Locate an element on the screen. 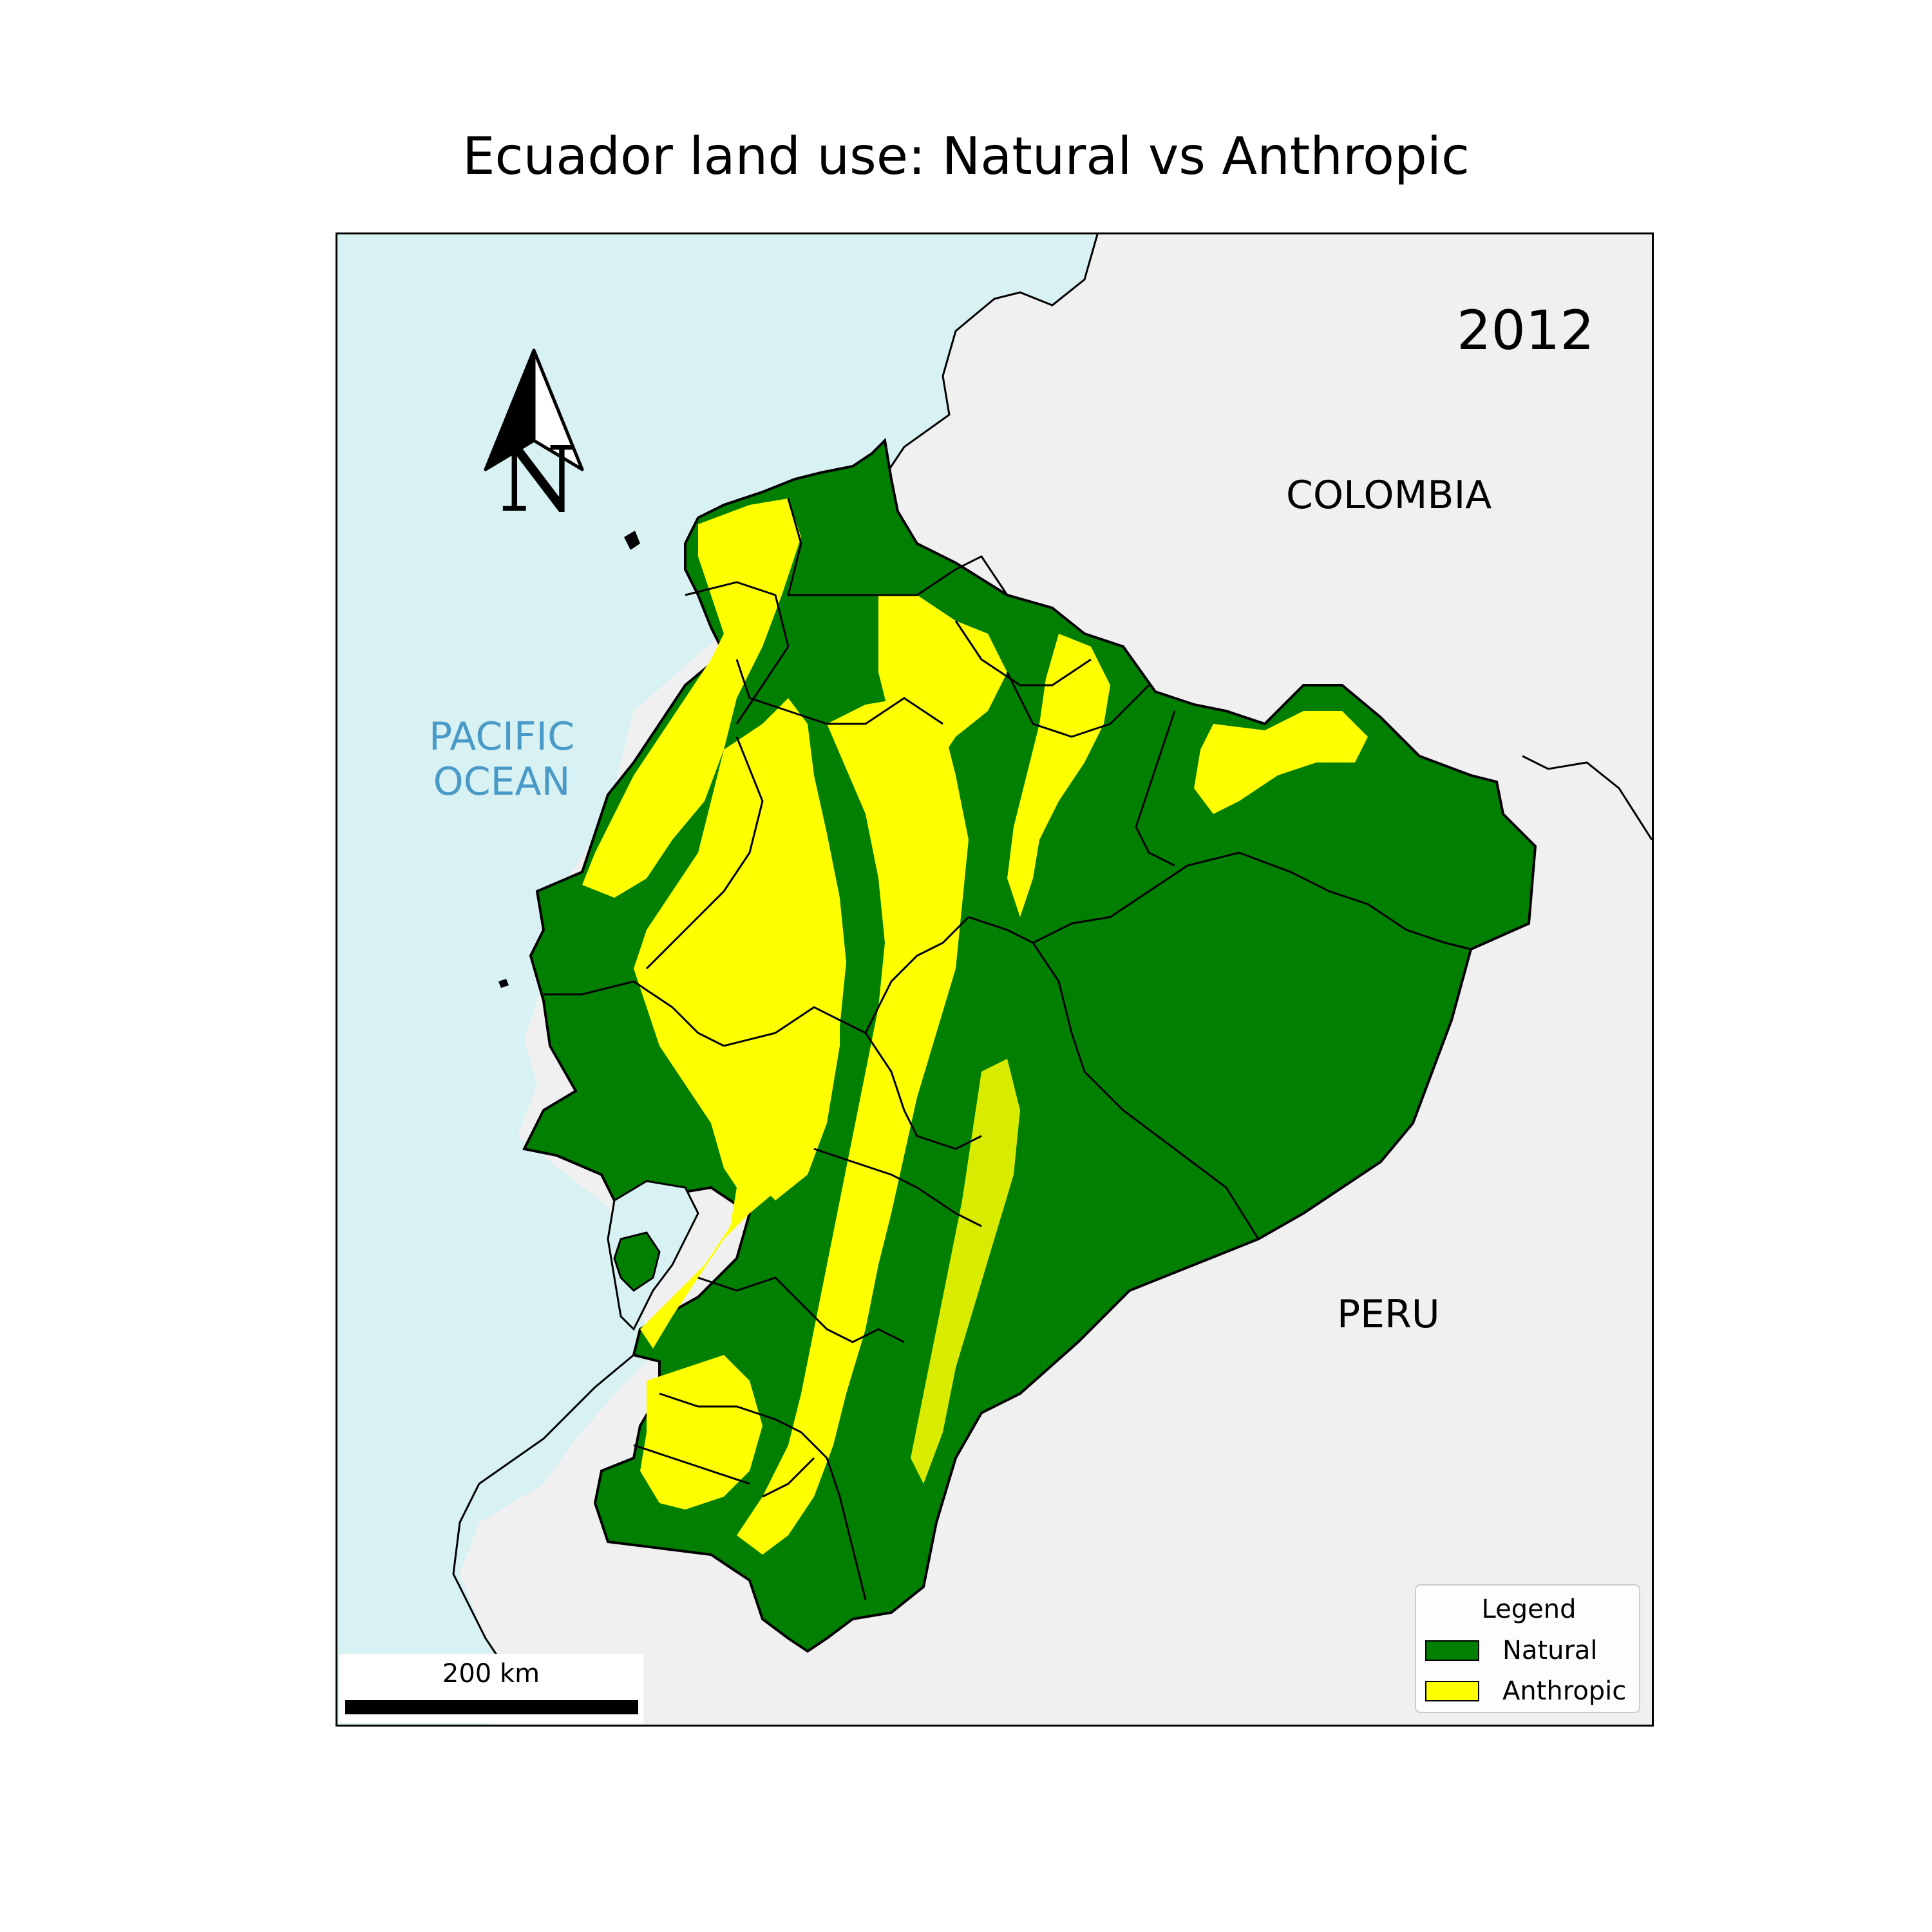  anthropic-cordillera-strip is located at coordinates (966, 1271).